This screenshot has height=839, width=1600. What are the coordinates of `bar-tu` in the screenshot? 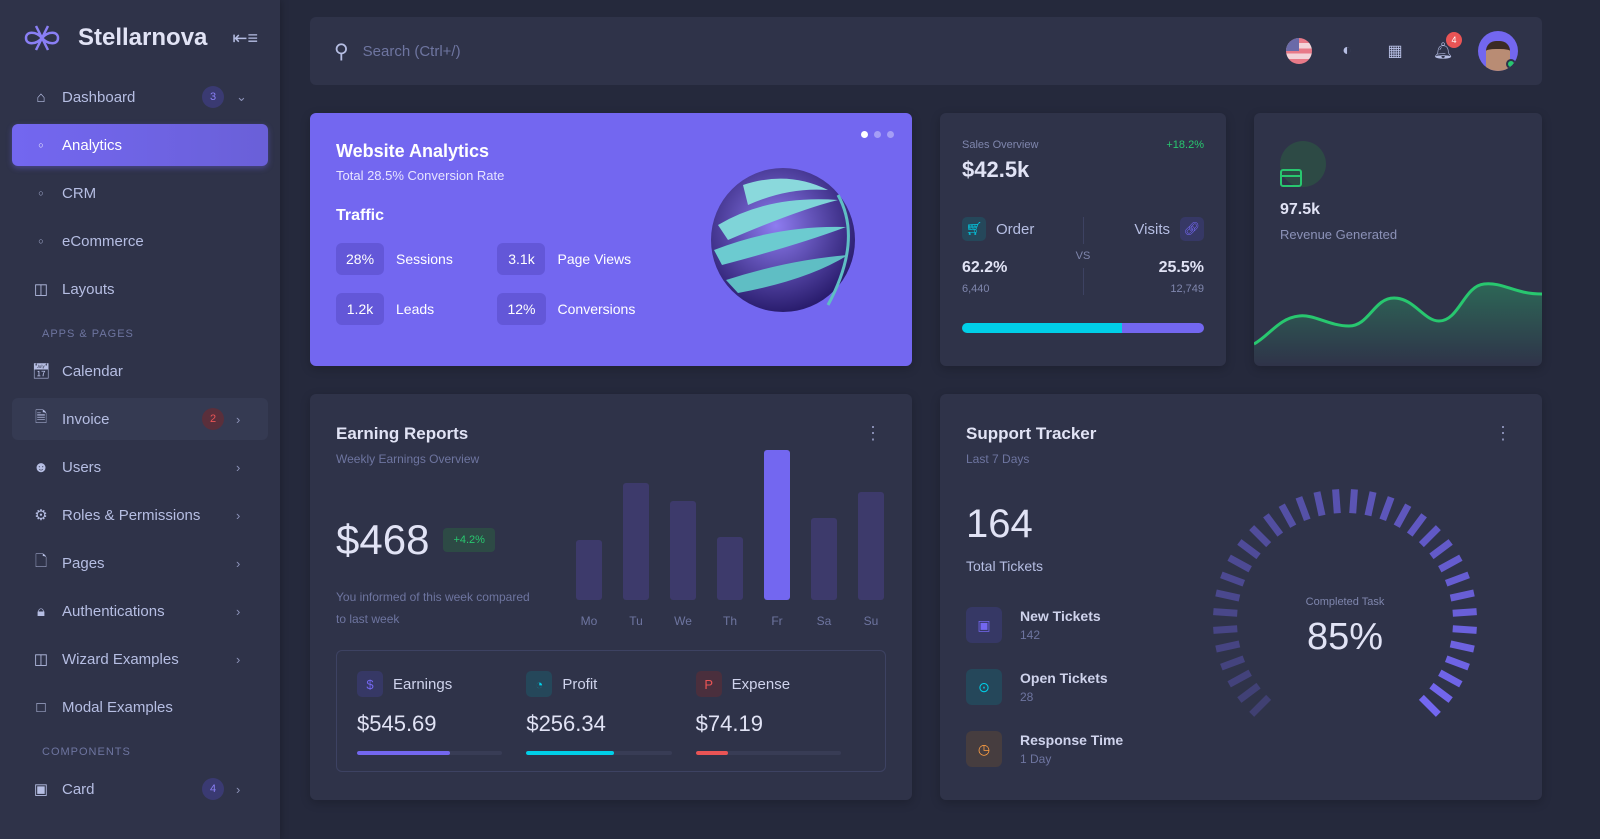 It's located at (636, 541).